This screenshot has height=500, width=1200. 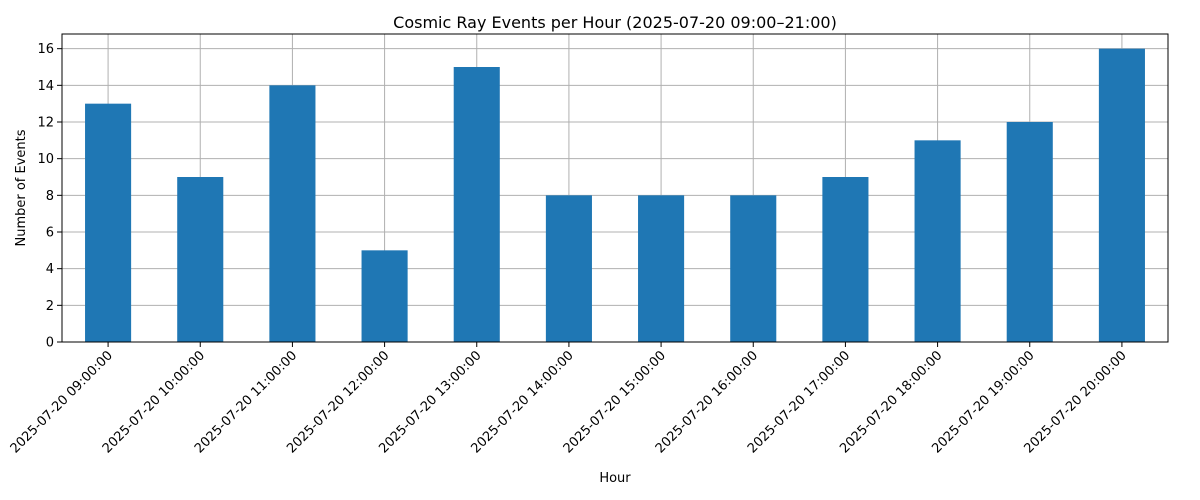 What do you see at coordinates (21, 187) in the screenshot?
I see `y-axis-label: Number of Events` at bounding box center [21, 187].